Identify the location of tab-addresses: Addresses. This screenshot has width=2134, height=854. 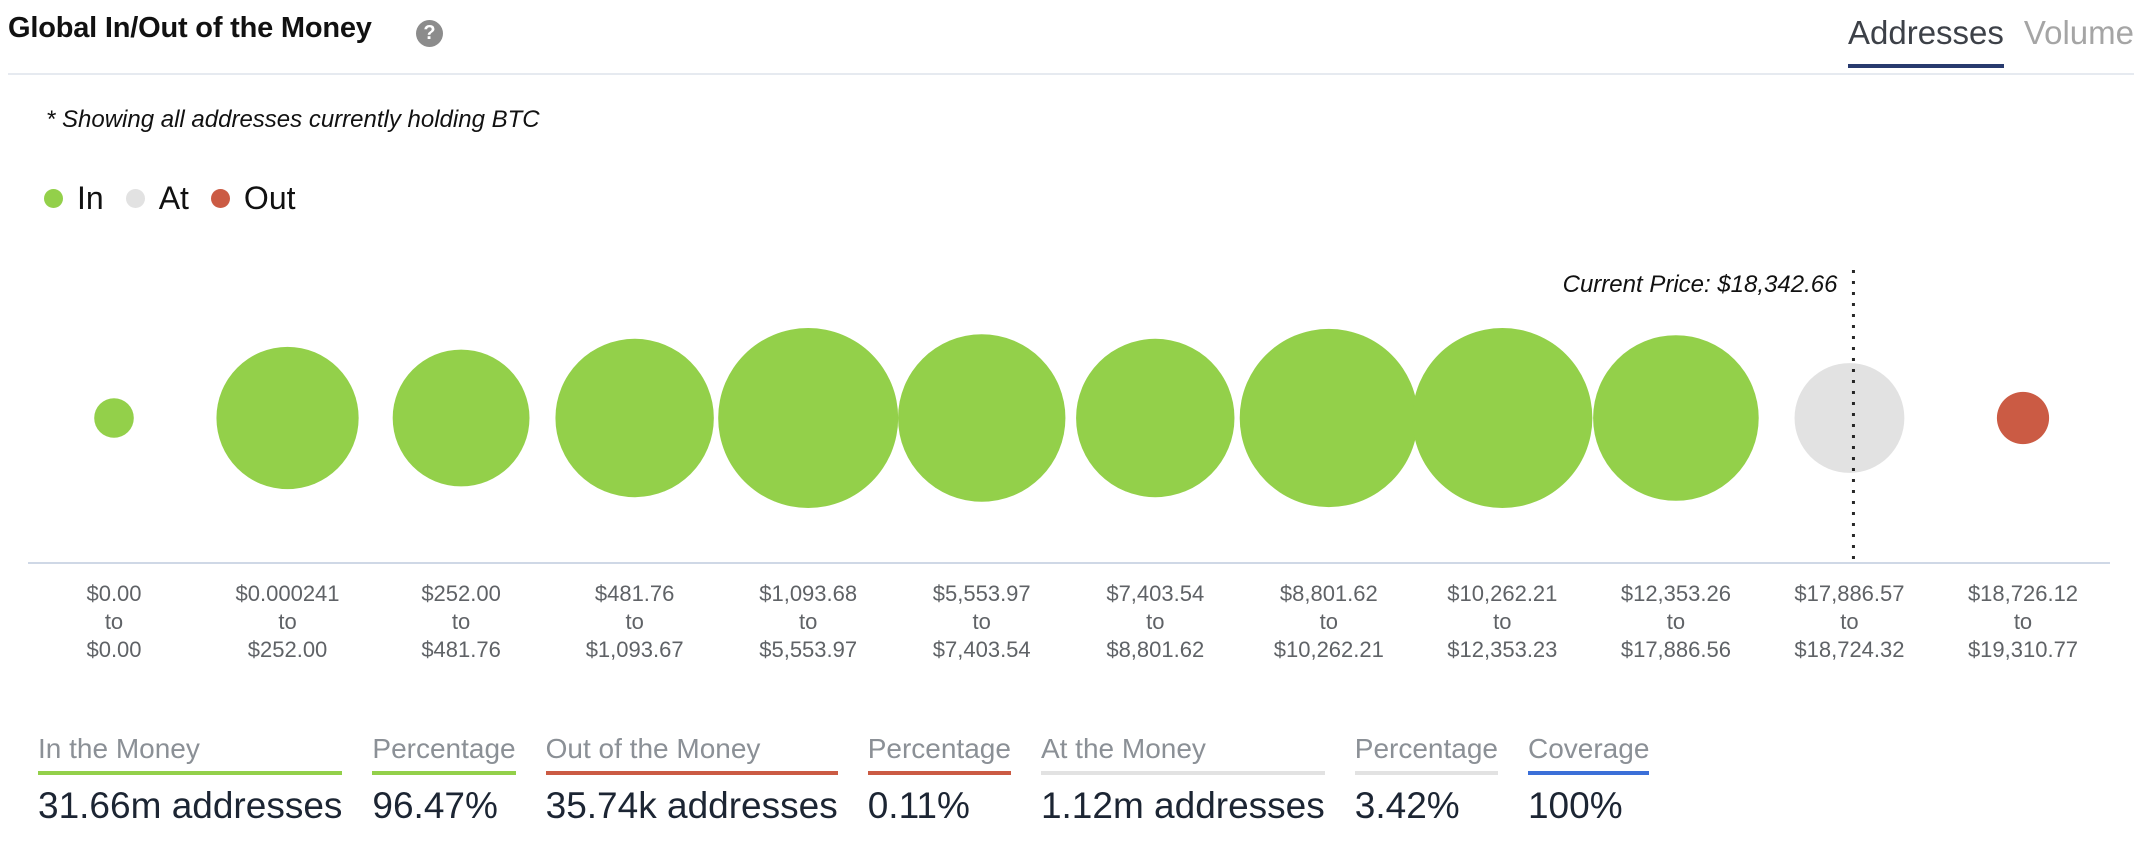
(1926, 39).